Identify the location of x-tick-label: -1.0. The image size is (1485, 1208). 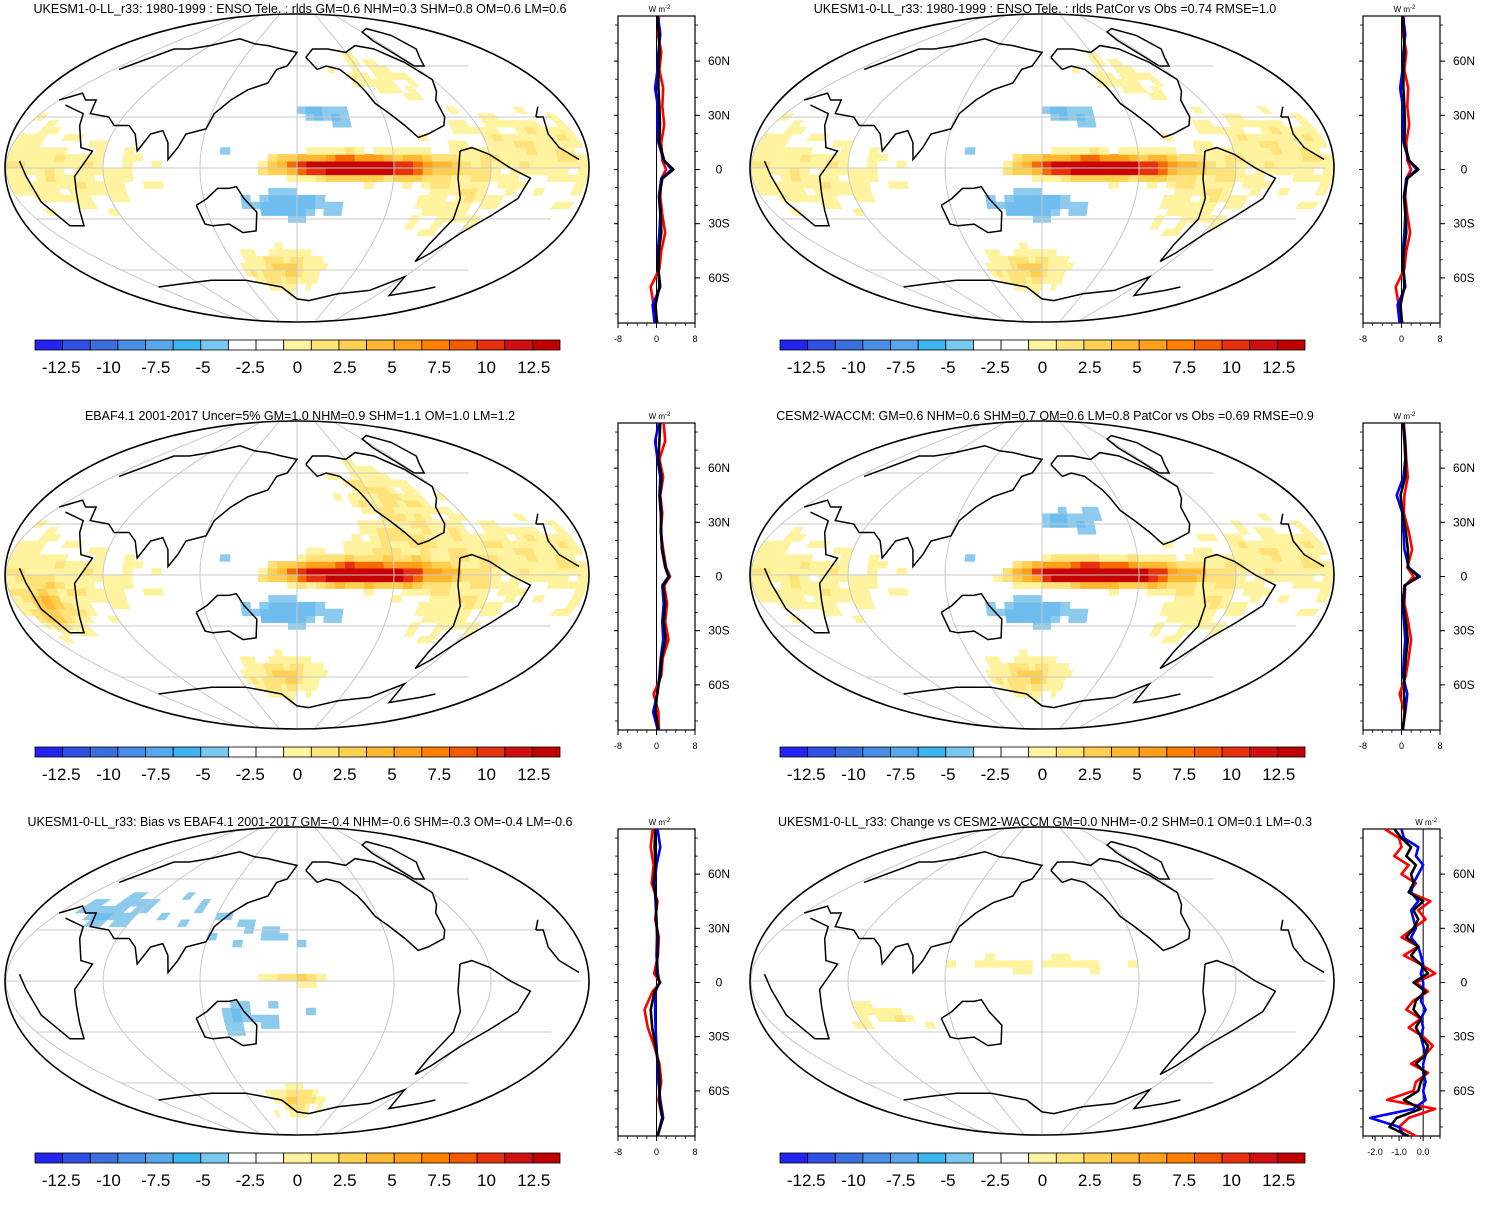
(1399, 1152).